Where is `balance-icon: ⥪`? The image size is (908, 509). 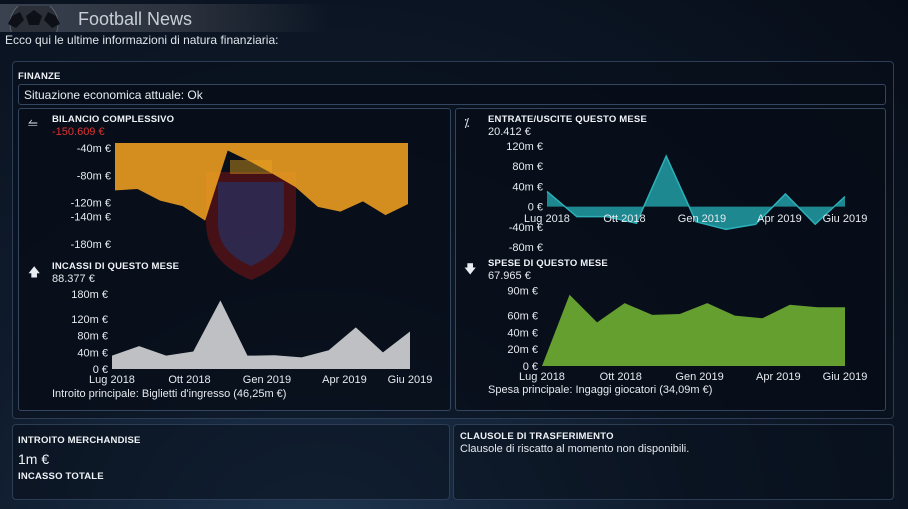 balance-icon: ⥪ is located at coordinates (33, 123).